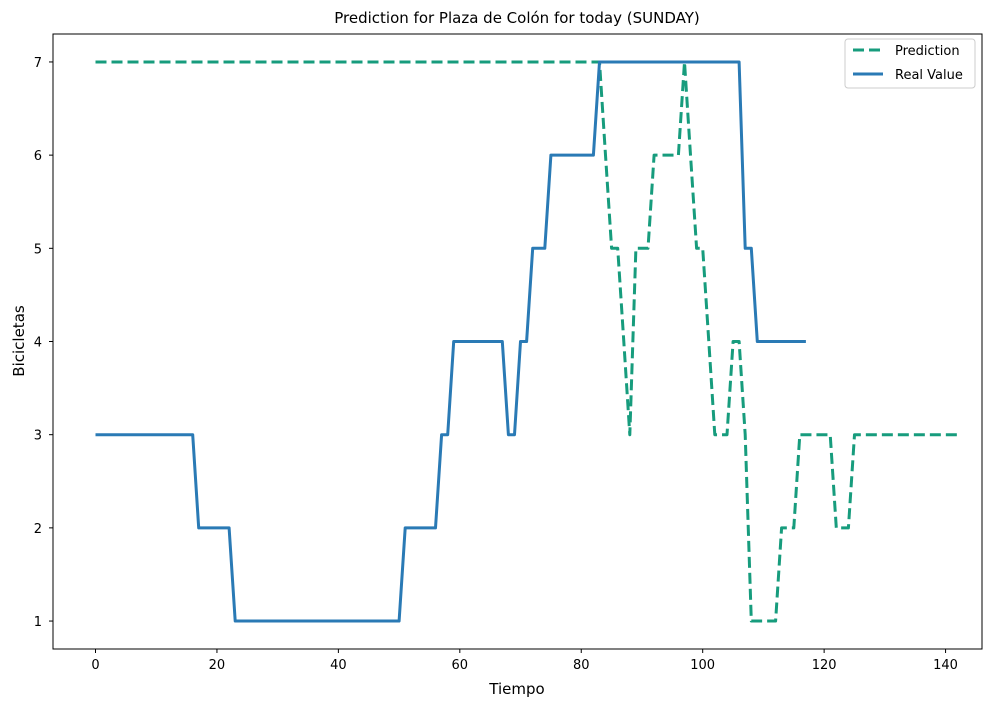  Describe the element at coordinates (929, 75) in the screenshot. I see `legend-label-real-value: Real Value` at that location.